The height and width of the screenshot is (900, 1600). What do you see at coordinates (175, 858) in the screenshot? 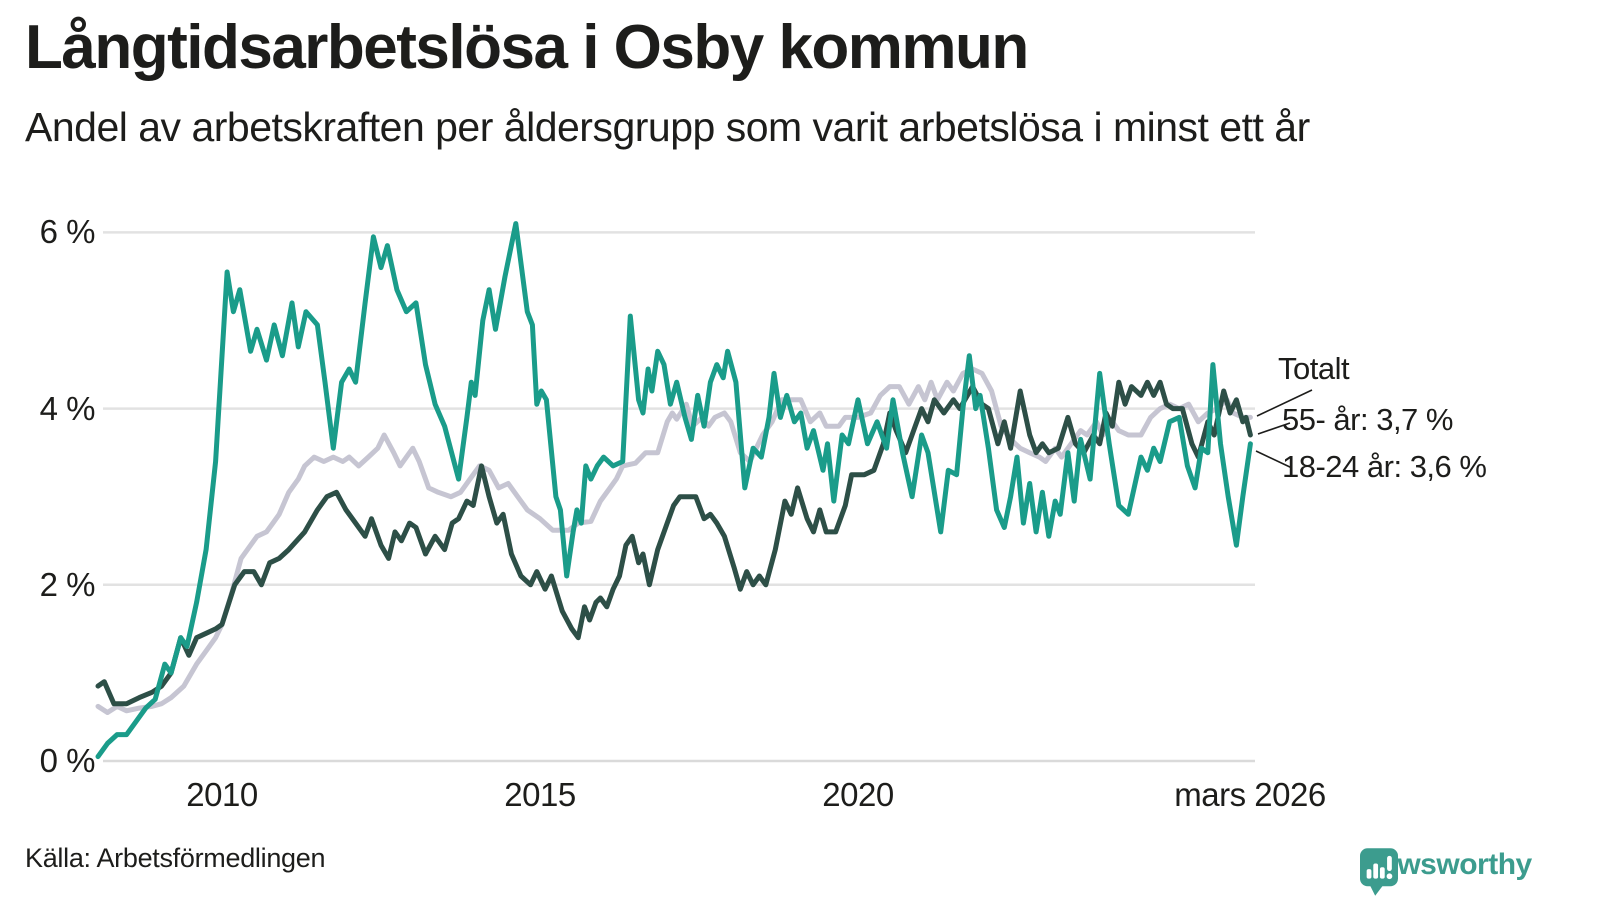
I see `source-note: Källa: Arbetsförmedlingen` at bounding box center [175, 858].